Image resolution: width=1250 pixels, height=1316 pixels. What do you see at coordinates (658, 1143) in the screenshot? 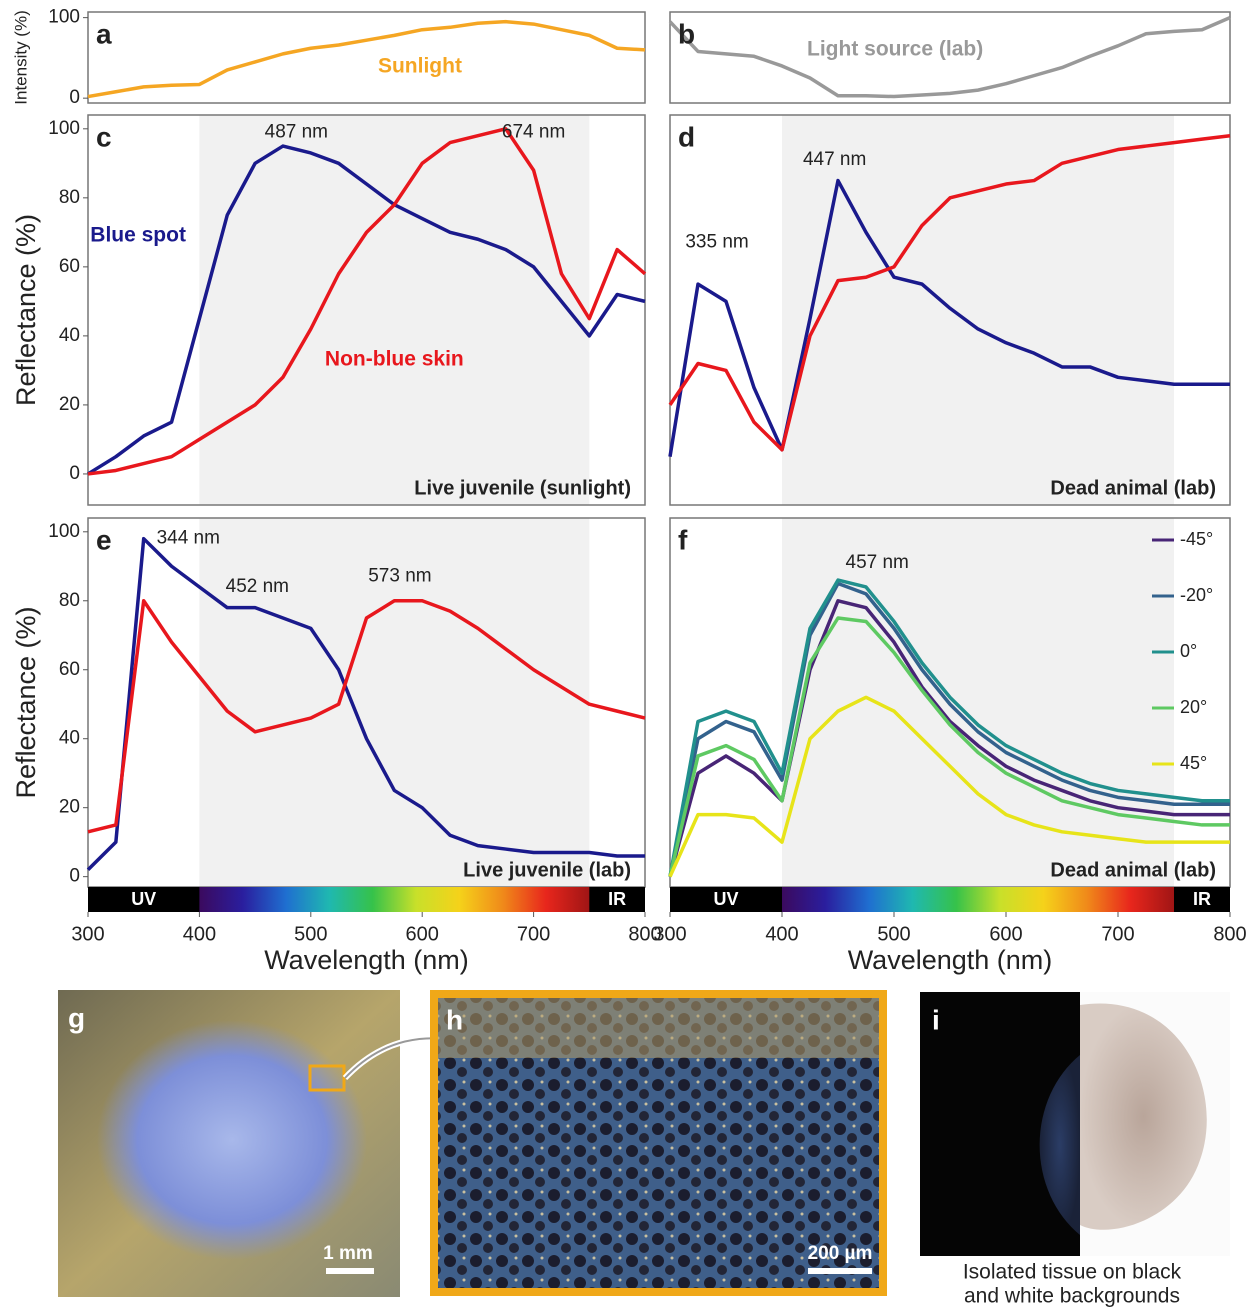
I see `photo-h: h 200 µm` at bounding box center [658, 1143].